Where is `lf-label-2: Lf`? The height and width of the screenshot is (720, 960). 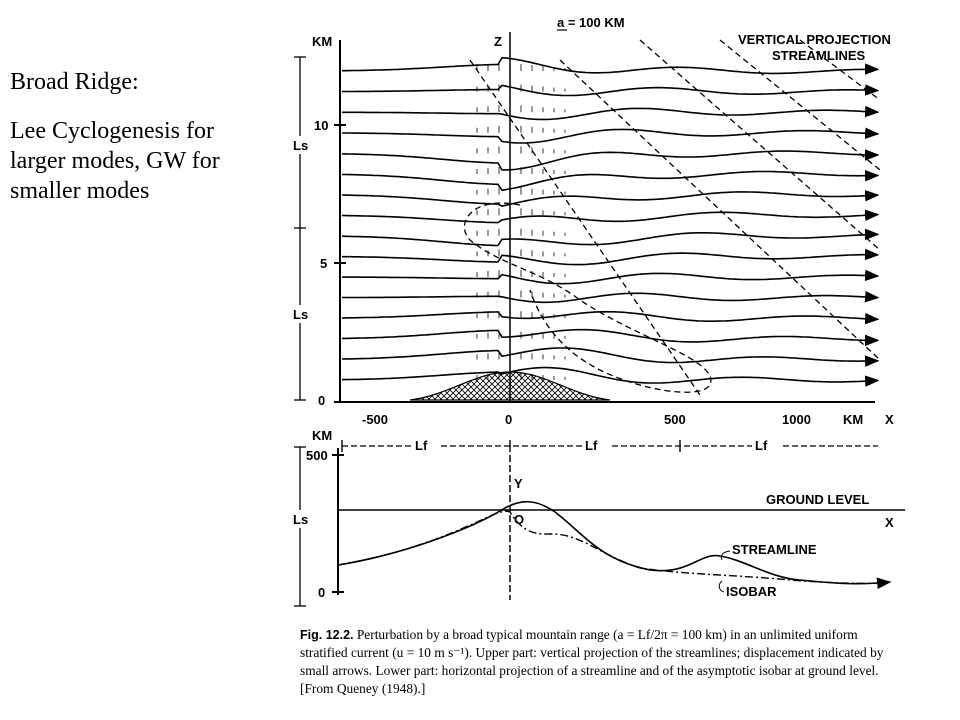
lf-label-2: Lf is located at coordinates (591, 445).